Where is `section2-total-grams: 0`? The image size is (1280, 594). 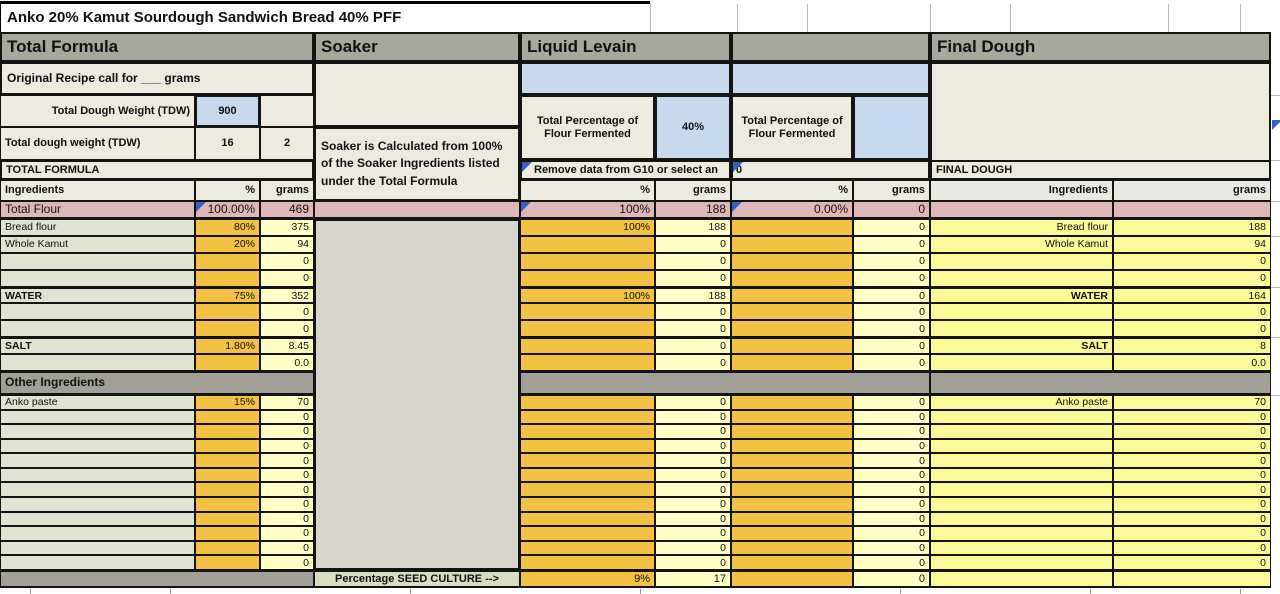
section2-total-grams: 0 is located at coordinates (891, 210).